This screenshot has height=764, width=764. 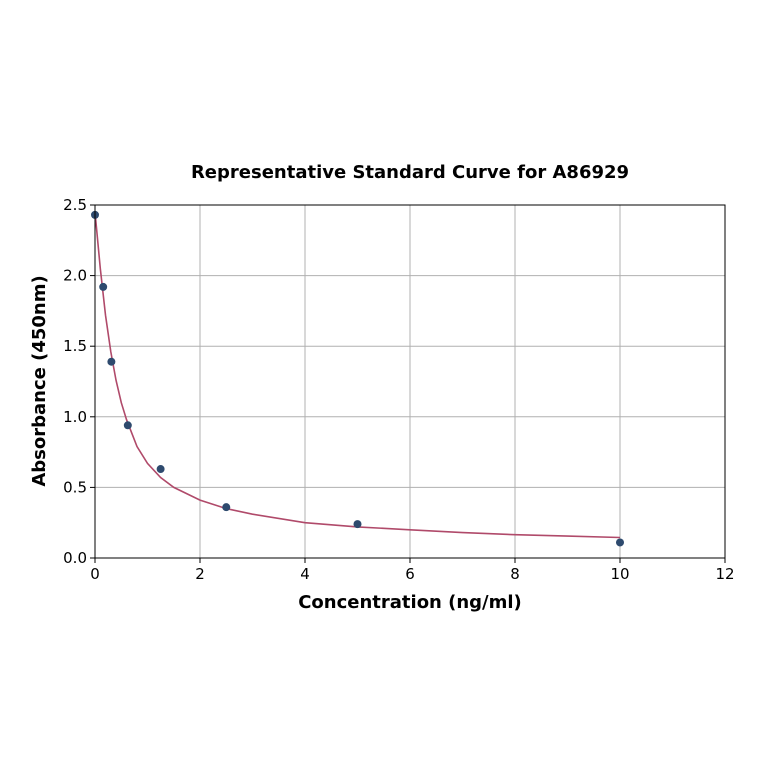 I want to click on x-tick-label: 2, so click(x=200, y=574).